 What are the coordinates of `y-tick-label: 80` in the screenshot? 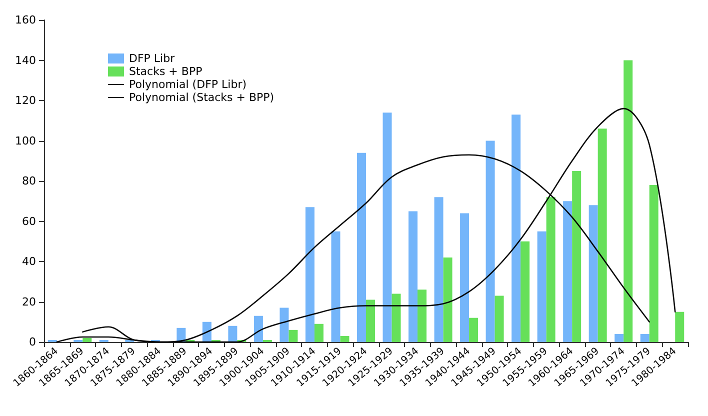 It's located at (29, 181).